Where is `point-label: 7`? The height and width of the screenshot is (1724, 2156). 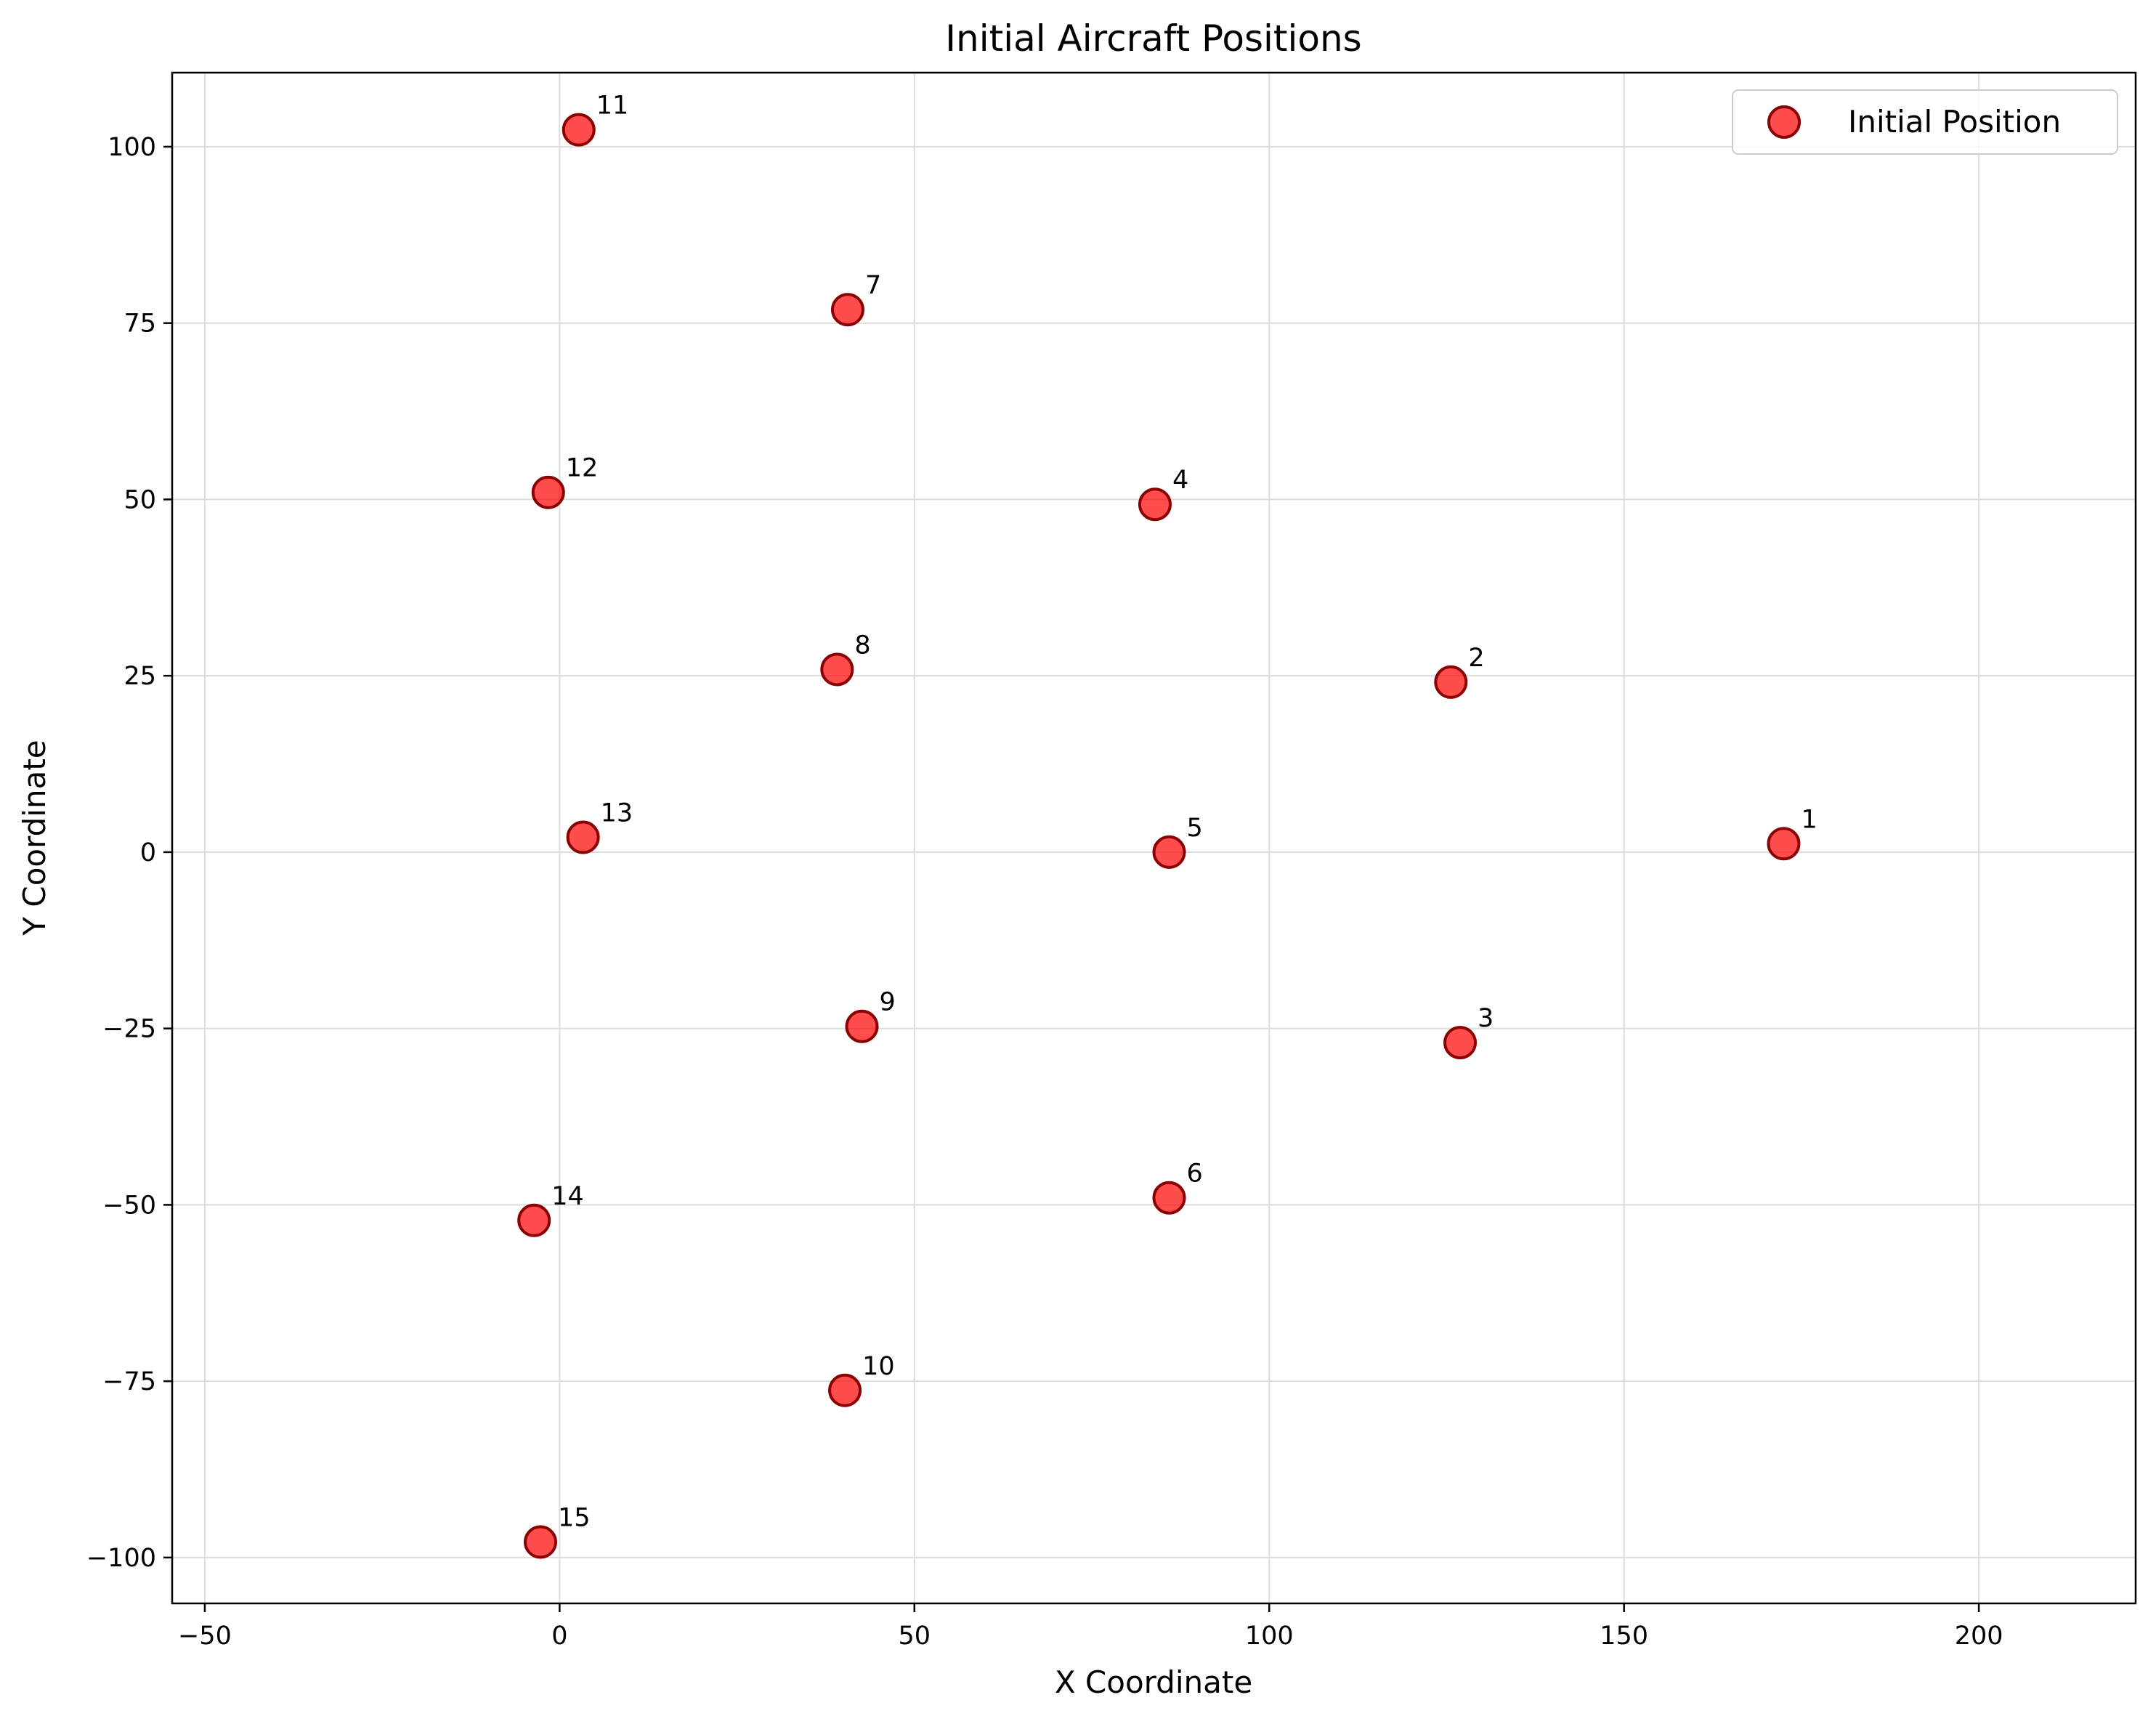 point-label: 7 is located at coordinates (873, 285).